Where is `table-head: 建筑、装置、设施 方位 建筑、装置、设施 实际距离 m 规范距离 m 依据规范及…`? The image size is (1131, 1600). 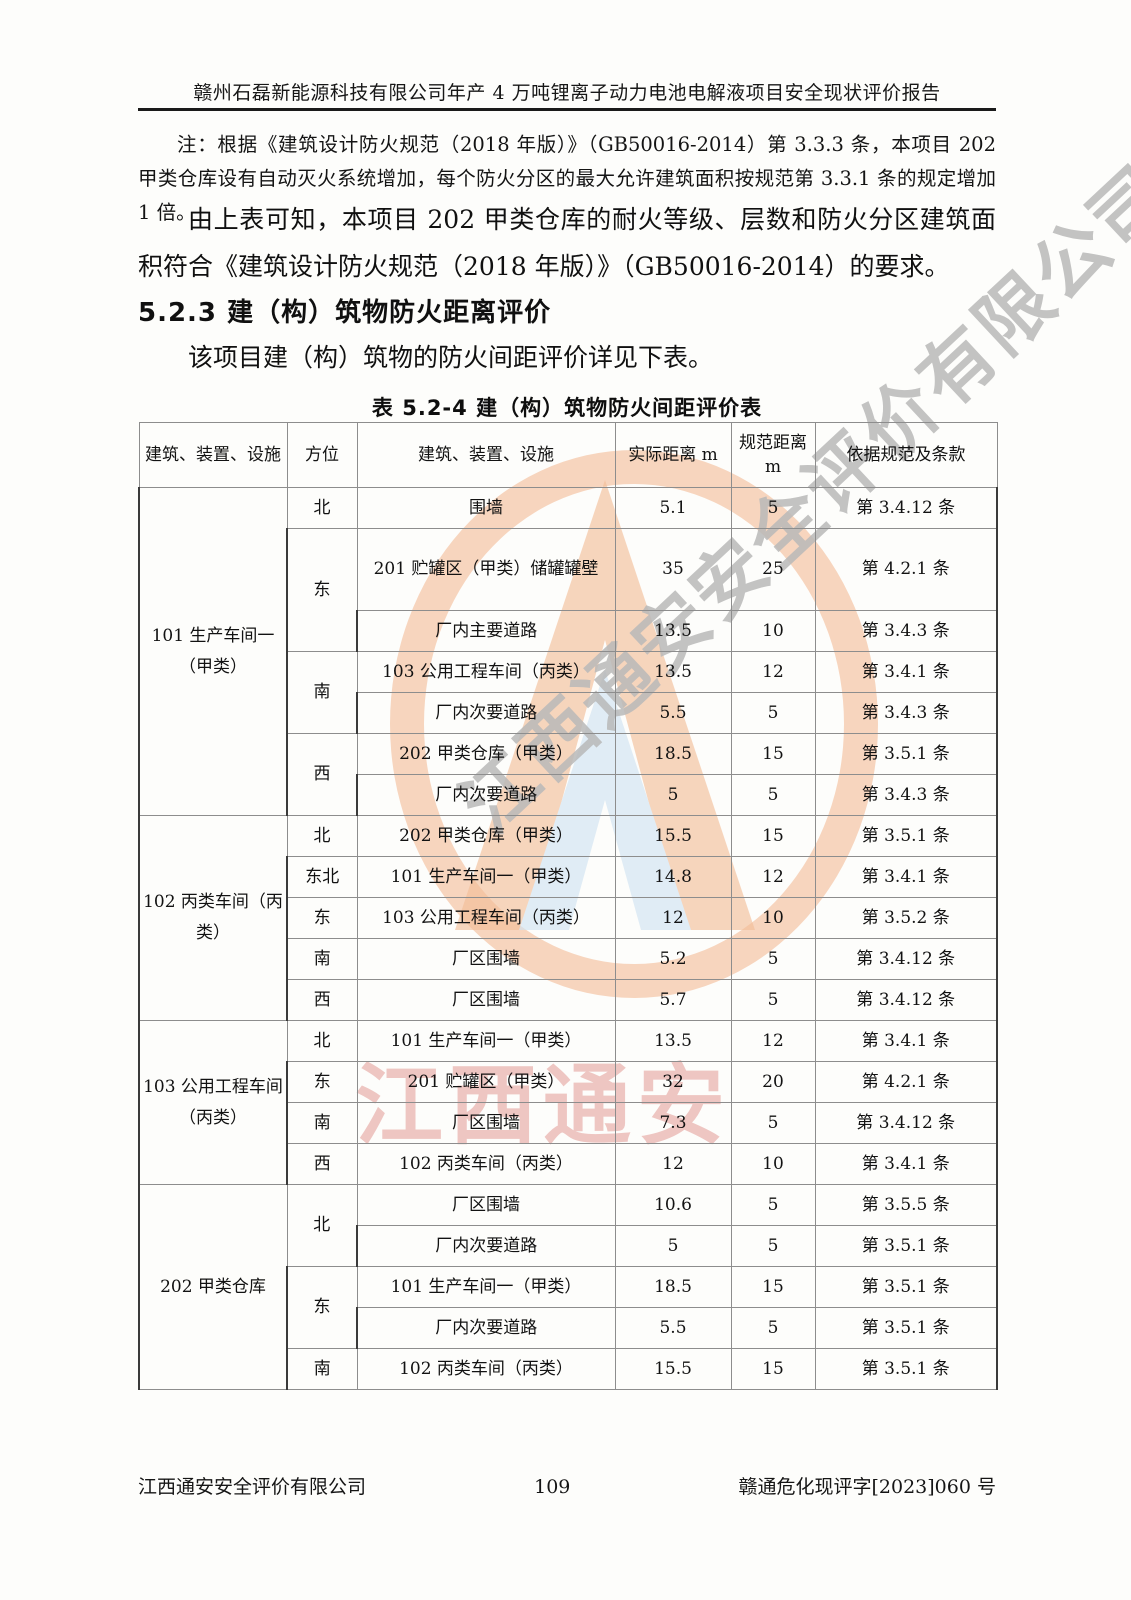
table-head: 建筑、装置、设施 方位 建筑、装置、设施 实际距离 m 规范距离 m 依据规范及… is located at coordinates (568, 455).